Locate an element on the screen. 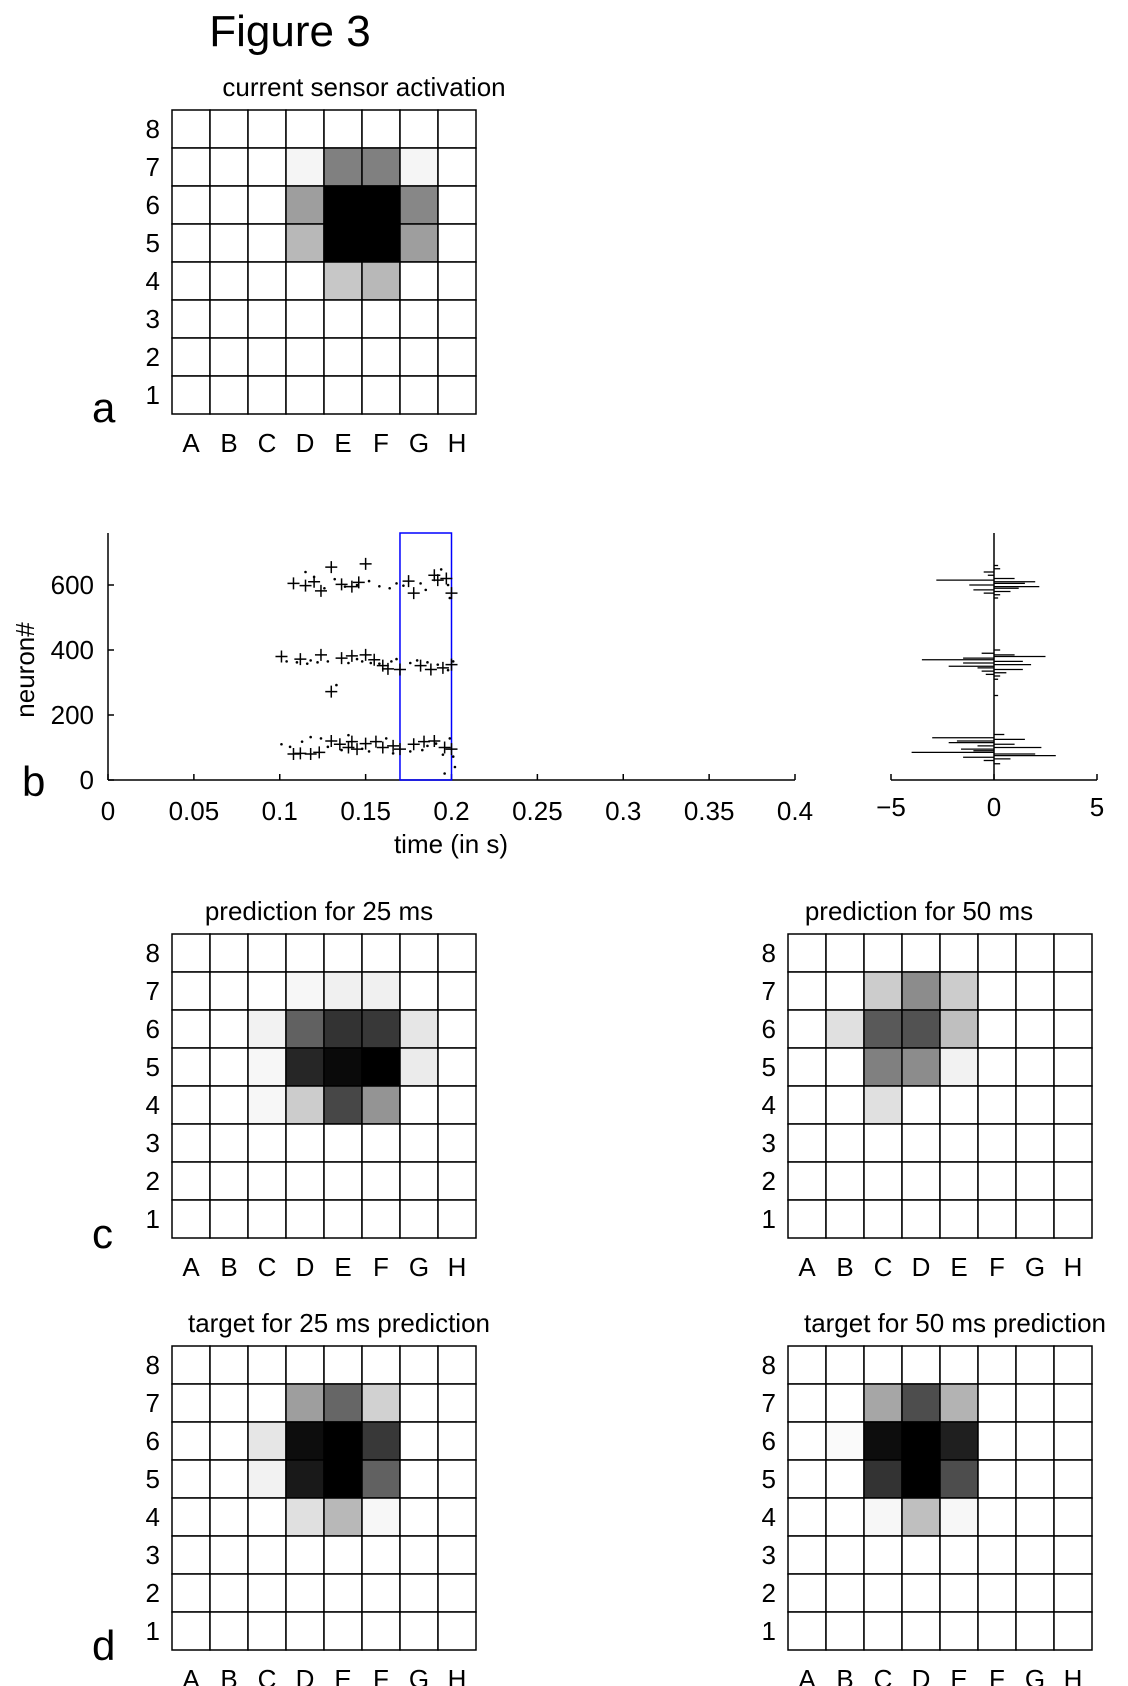  x-tick-label: 0.05 is located at coordinates (194, 811).